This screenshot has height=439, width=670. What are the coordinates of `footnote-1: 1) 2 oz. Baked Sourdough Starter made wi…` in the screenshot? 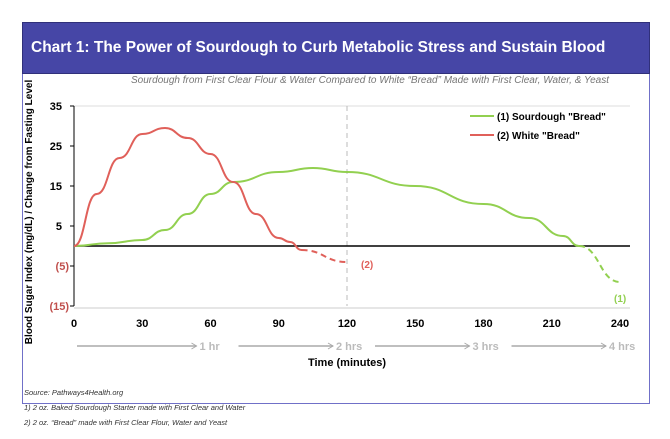 It's located at (135, 407).